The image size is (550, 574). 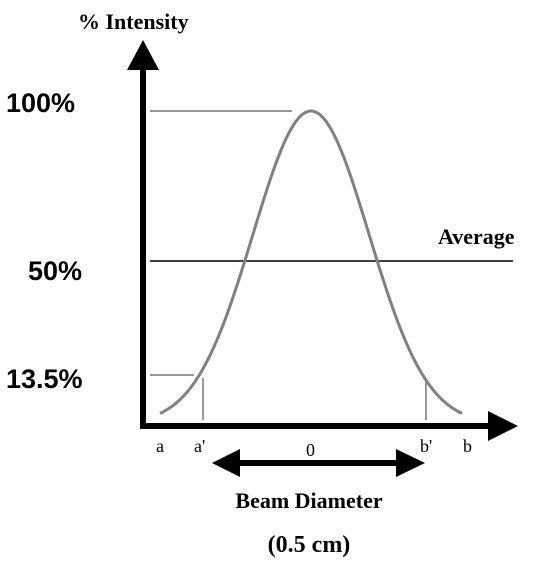 What do you see at coordinates (410, 463) in the screenshot?
I see `beam-diameter-arrowhead-right` at bounding box center [410, 463].